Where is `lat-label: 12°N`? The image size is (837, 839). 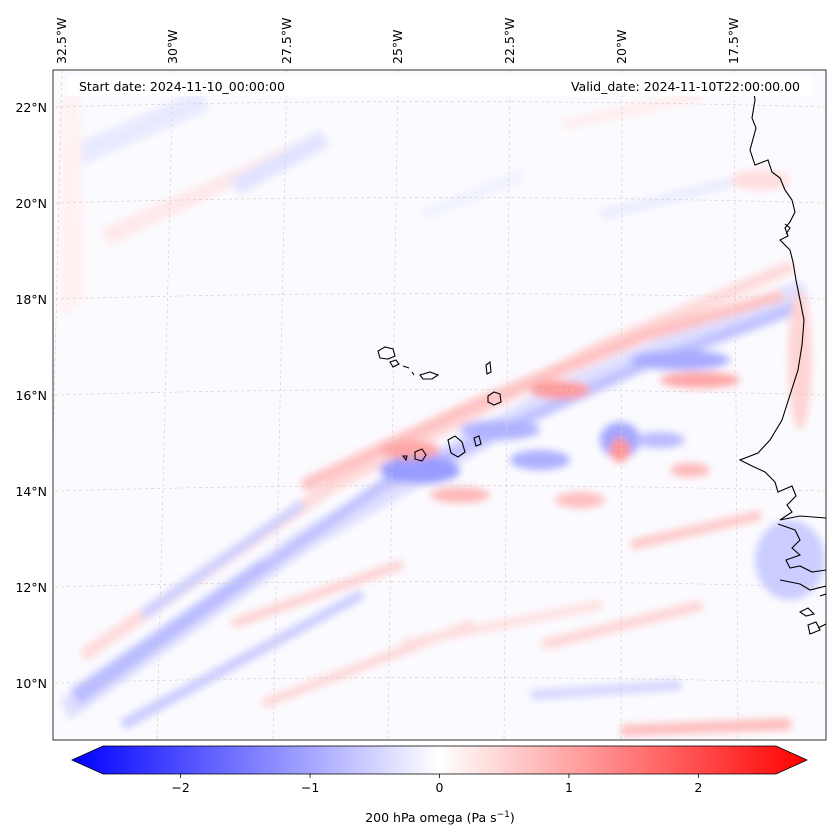
lat-label: 12°N is located at coordinates (31, 587).